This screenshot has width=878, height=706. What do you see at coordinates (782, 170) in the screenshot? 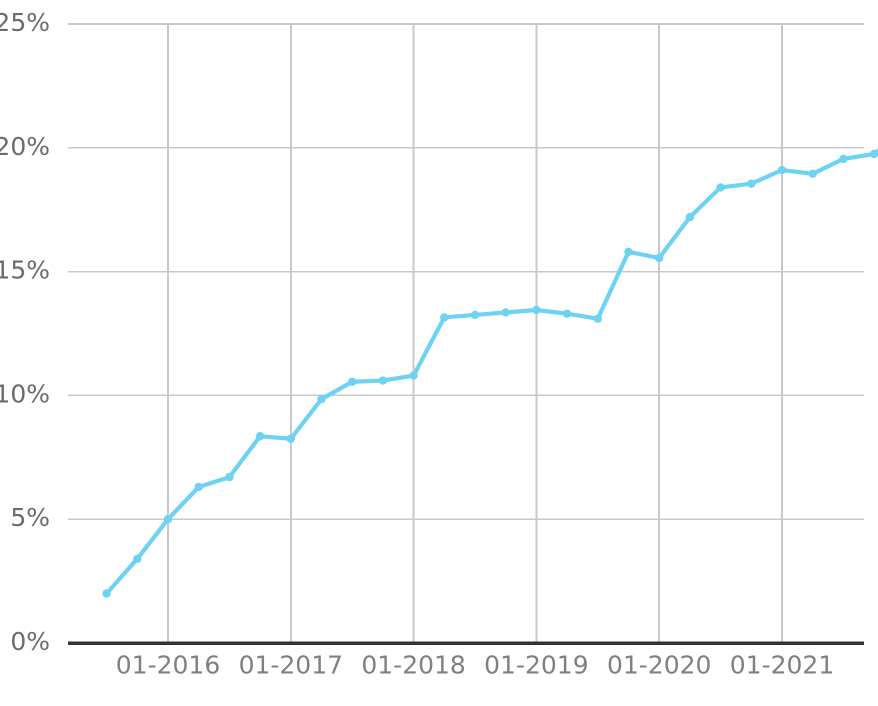
I see `data-point-marker: 2021-01: 19.1%` at bounding box center [782, 170].